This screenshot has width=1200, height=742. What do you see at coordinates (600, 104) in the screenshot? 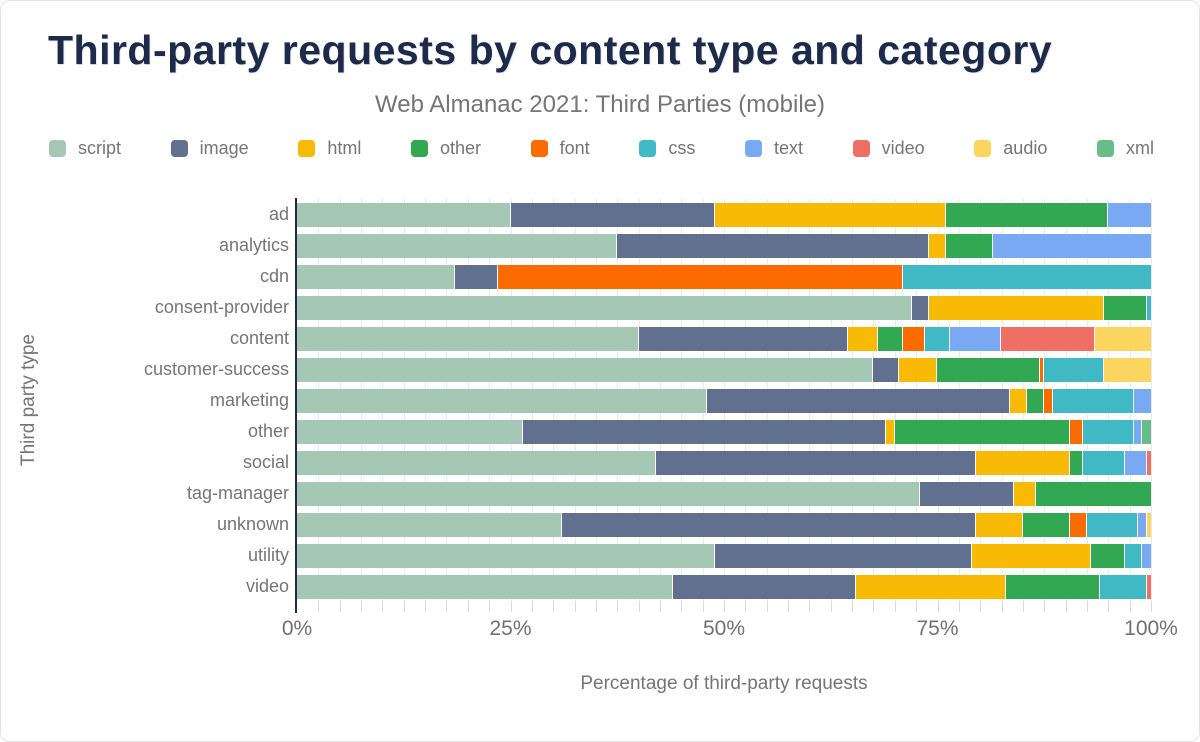
I see `chart-subtitle: Web Almanac 2021: Third Parties (mobile)` at bounding box center [600, 104].